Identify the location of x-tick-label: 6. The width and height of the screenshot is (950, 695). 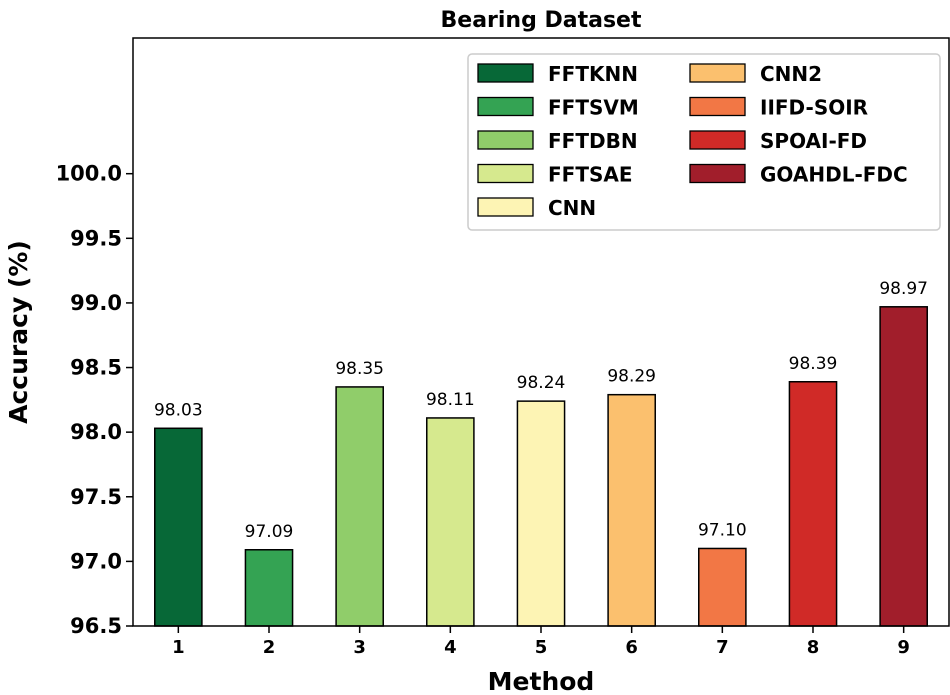
(631, 647).